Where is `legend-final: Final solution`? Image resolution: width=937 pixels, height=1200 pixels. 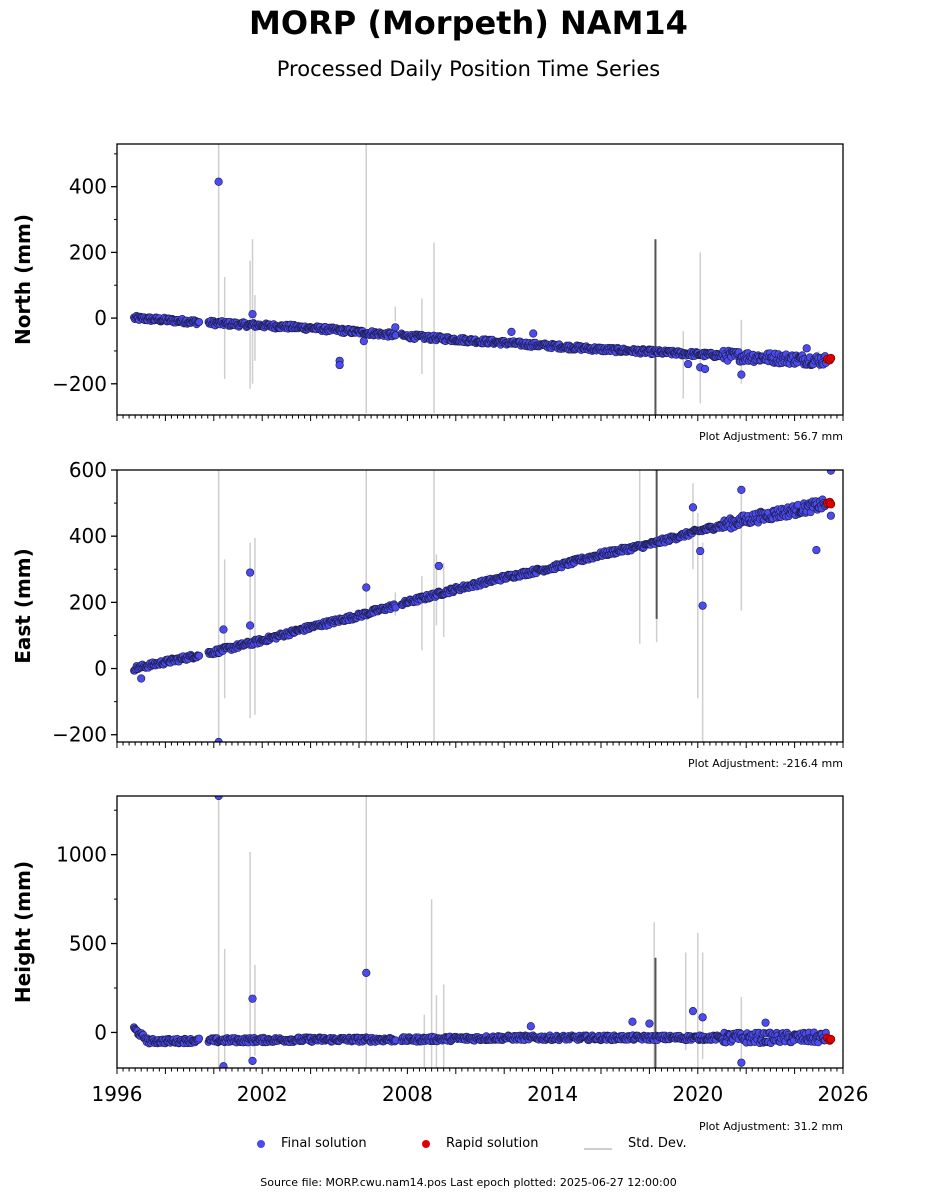
legend-final: Final solution is located at coordinates (312, 1143).